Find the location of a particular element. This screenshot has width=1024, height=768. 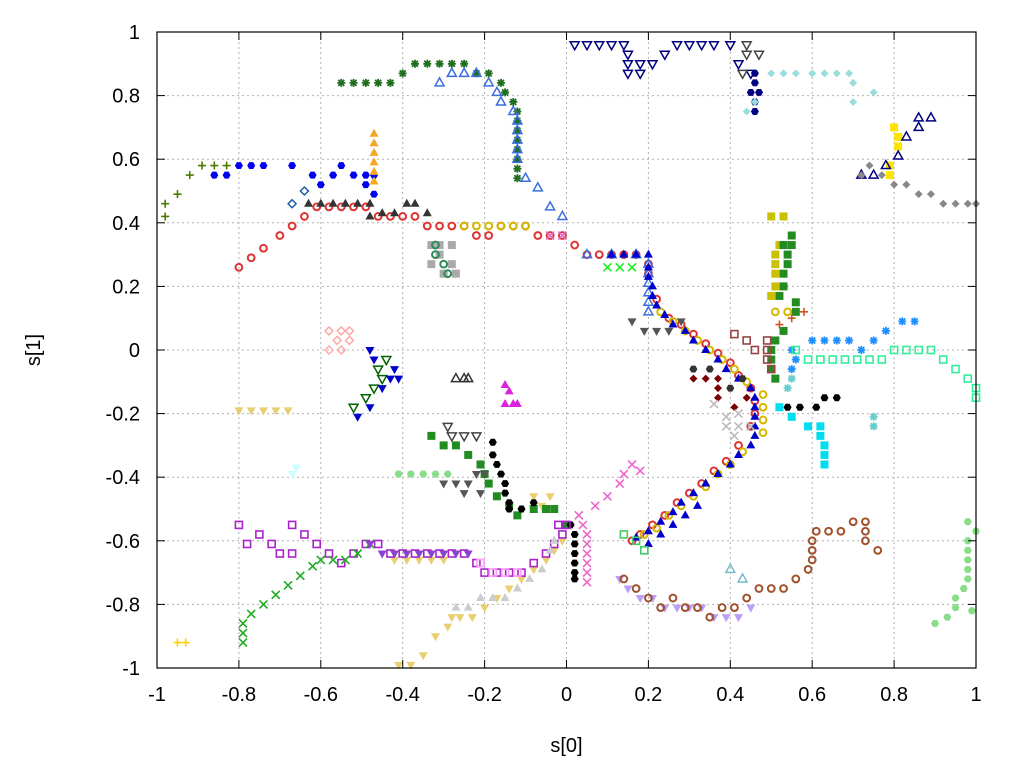

x-tick-label: 0.8 is located at coordinates (894, 695).